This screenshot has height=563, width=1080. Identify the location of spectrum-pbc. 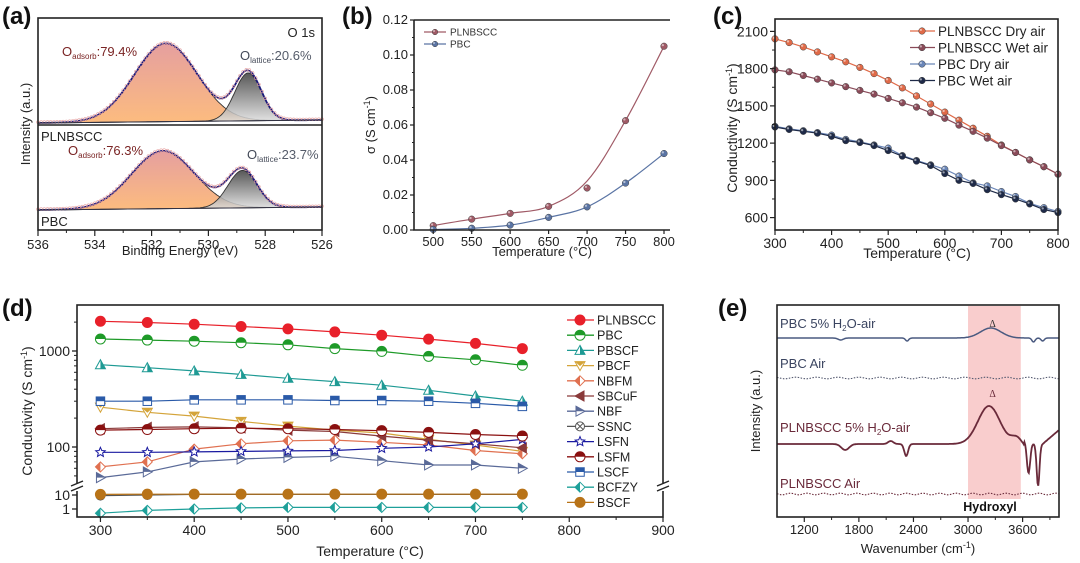
(180, 179).